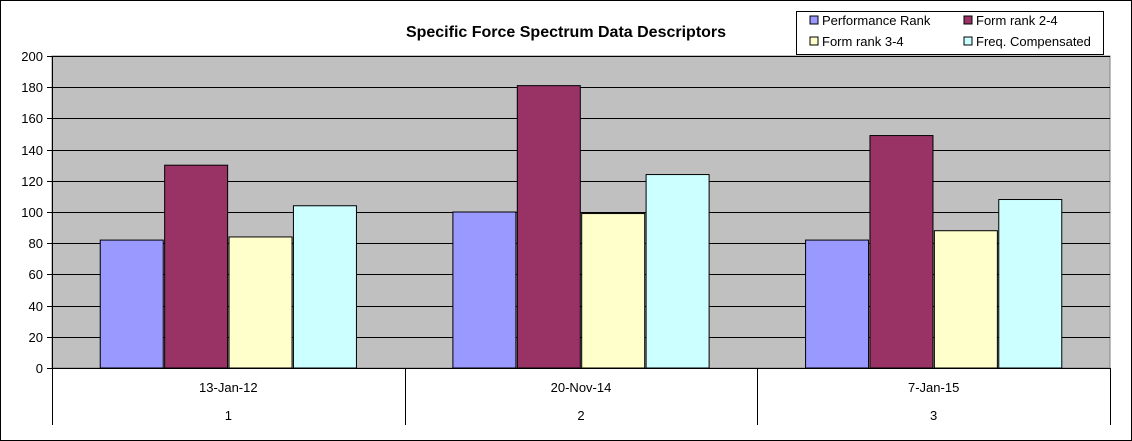  I want to click on legend-box, so click(950, 33).